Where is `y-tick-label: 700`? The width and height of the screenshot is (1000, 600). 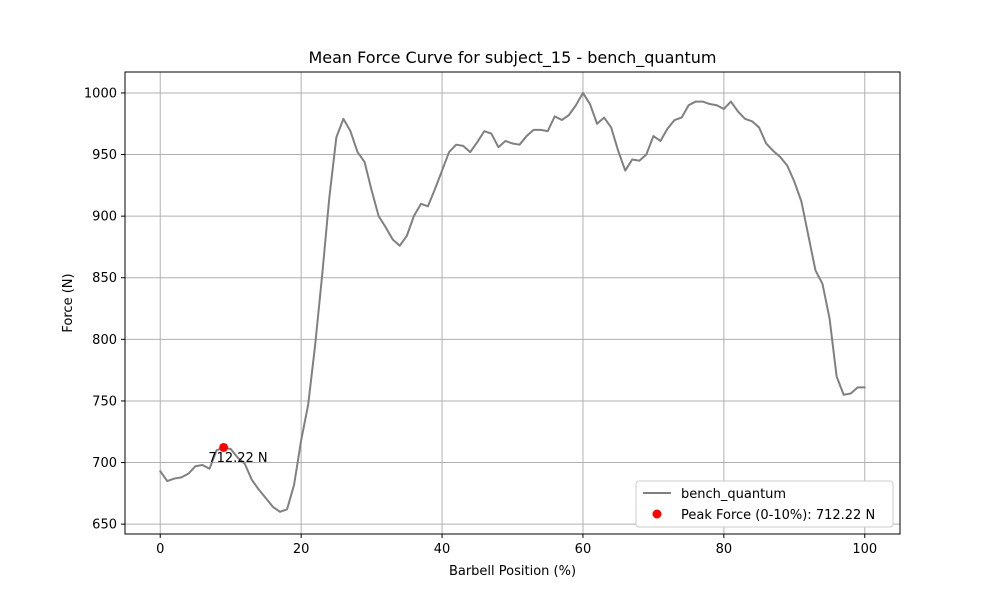
y-tick-label: 700 is located at coordinates (104, 463).